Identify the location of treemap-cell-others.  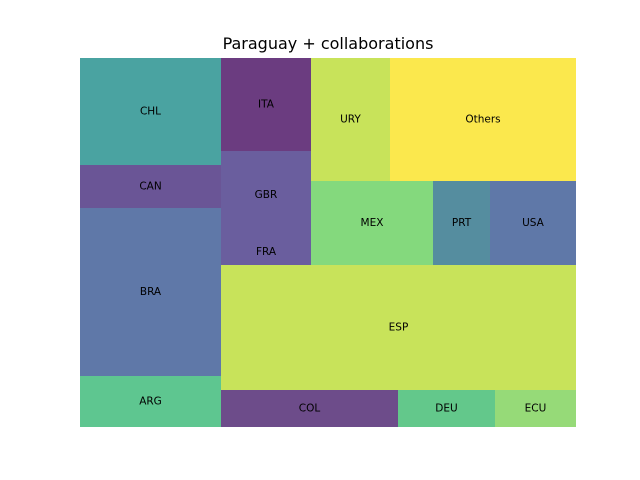
(483, 119).